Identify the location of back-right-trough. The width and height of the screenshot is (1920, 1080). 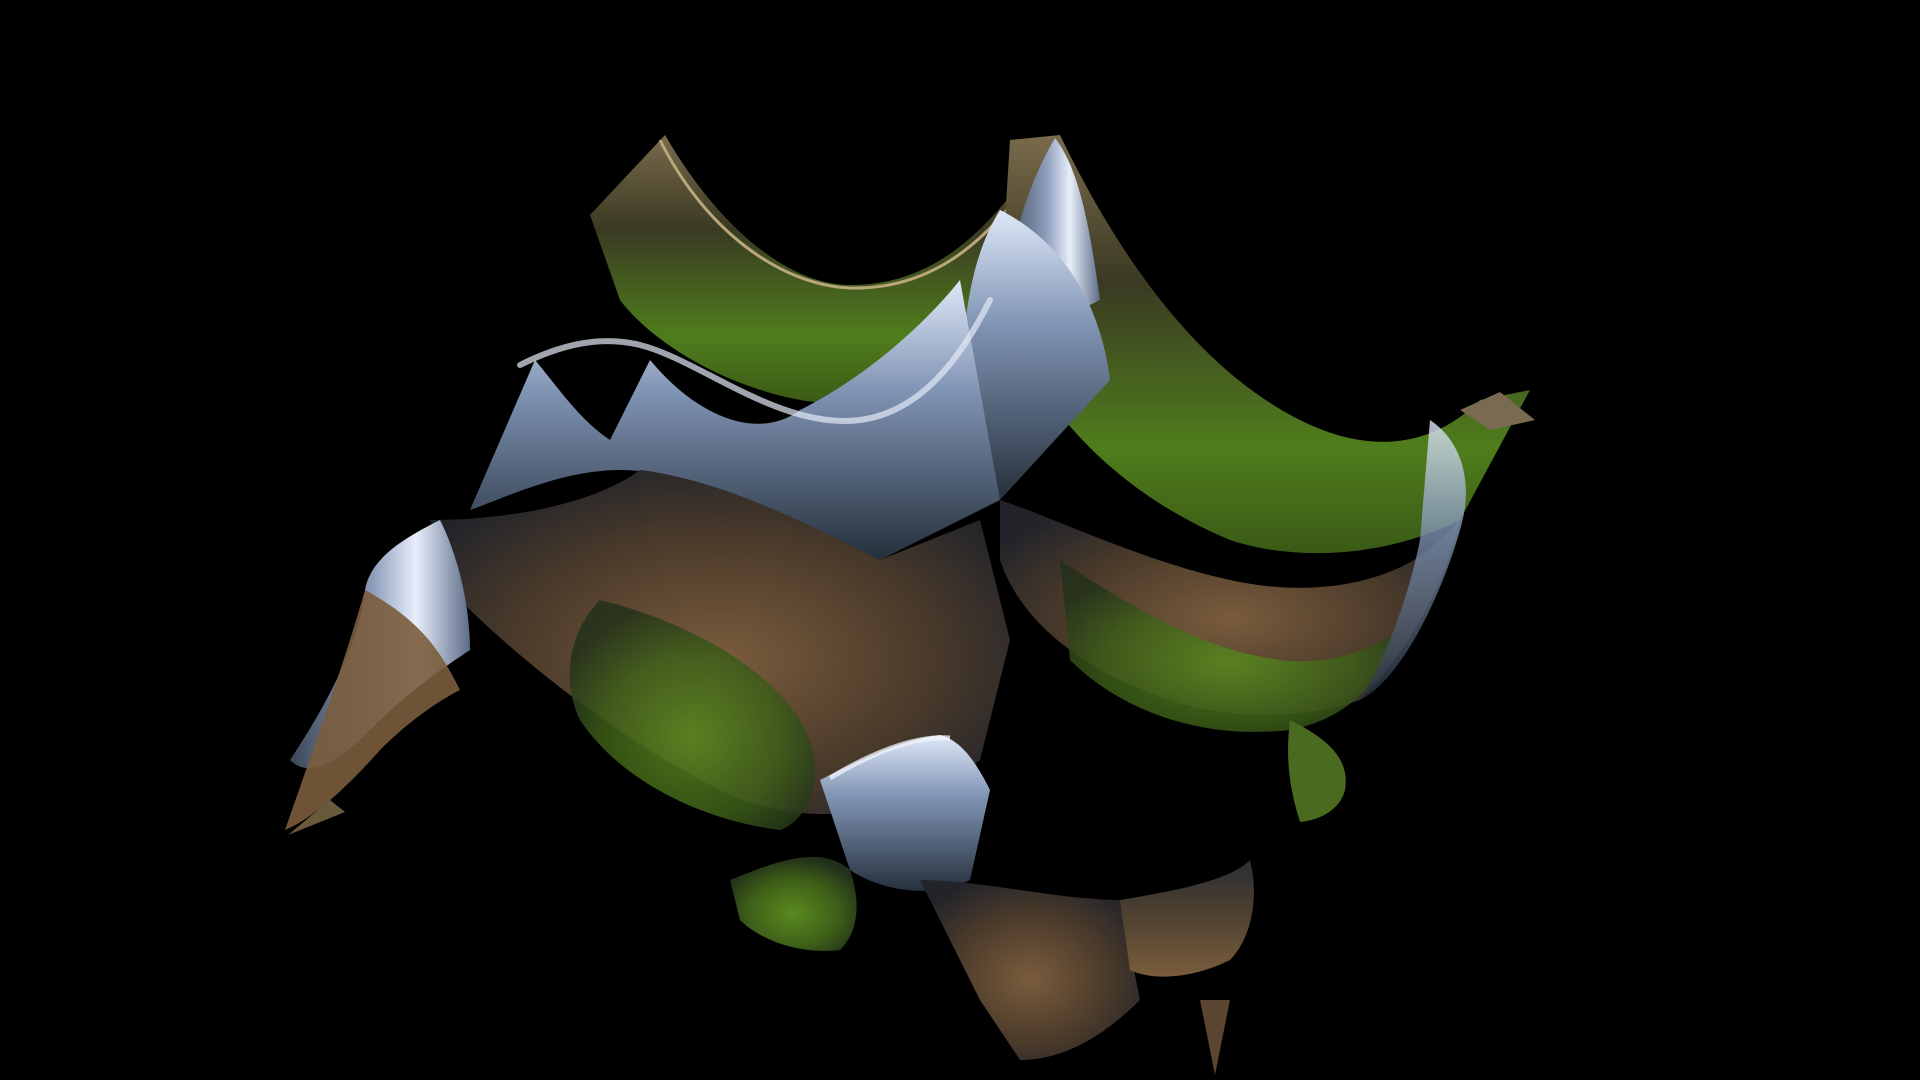
(1265, 344).